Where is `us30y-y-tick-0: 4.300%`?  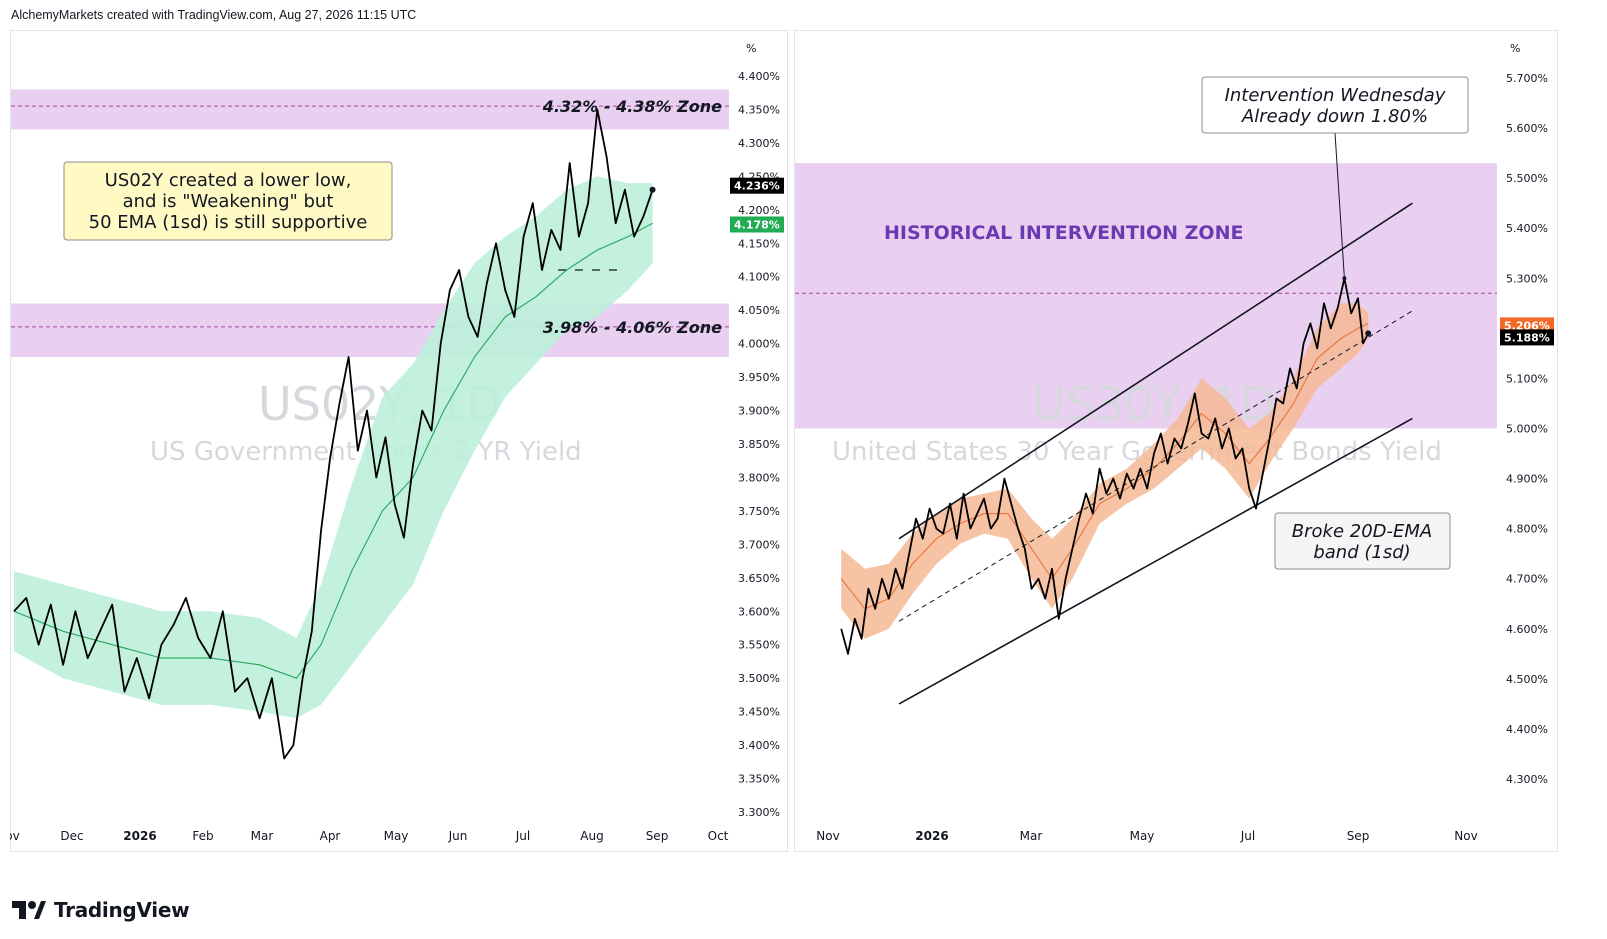
us30y-y-tick-0: 4.300% is located at coordinates (1527, 779).